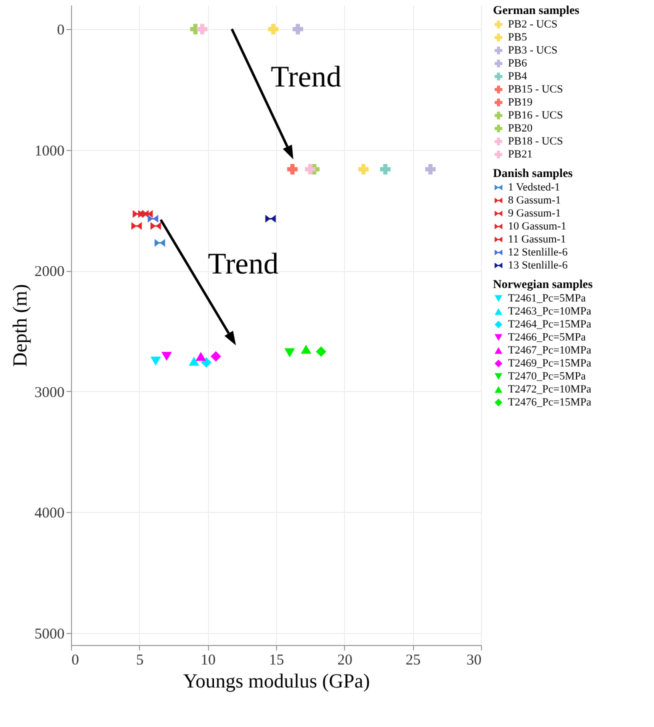 This screenshot has width=654, height=727. Describe the element at coordinates (533, 50) in the screenshot. I see `legend-label: PB3 - UCS` at that location.